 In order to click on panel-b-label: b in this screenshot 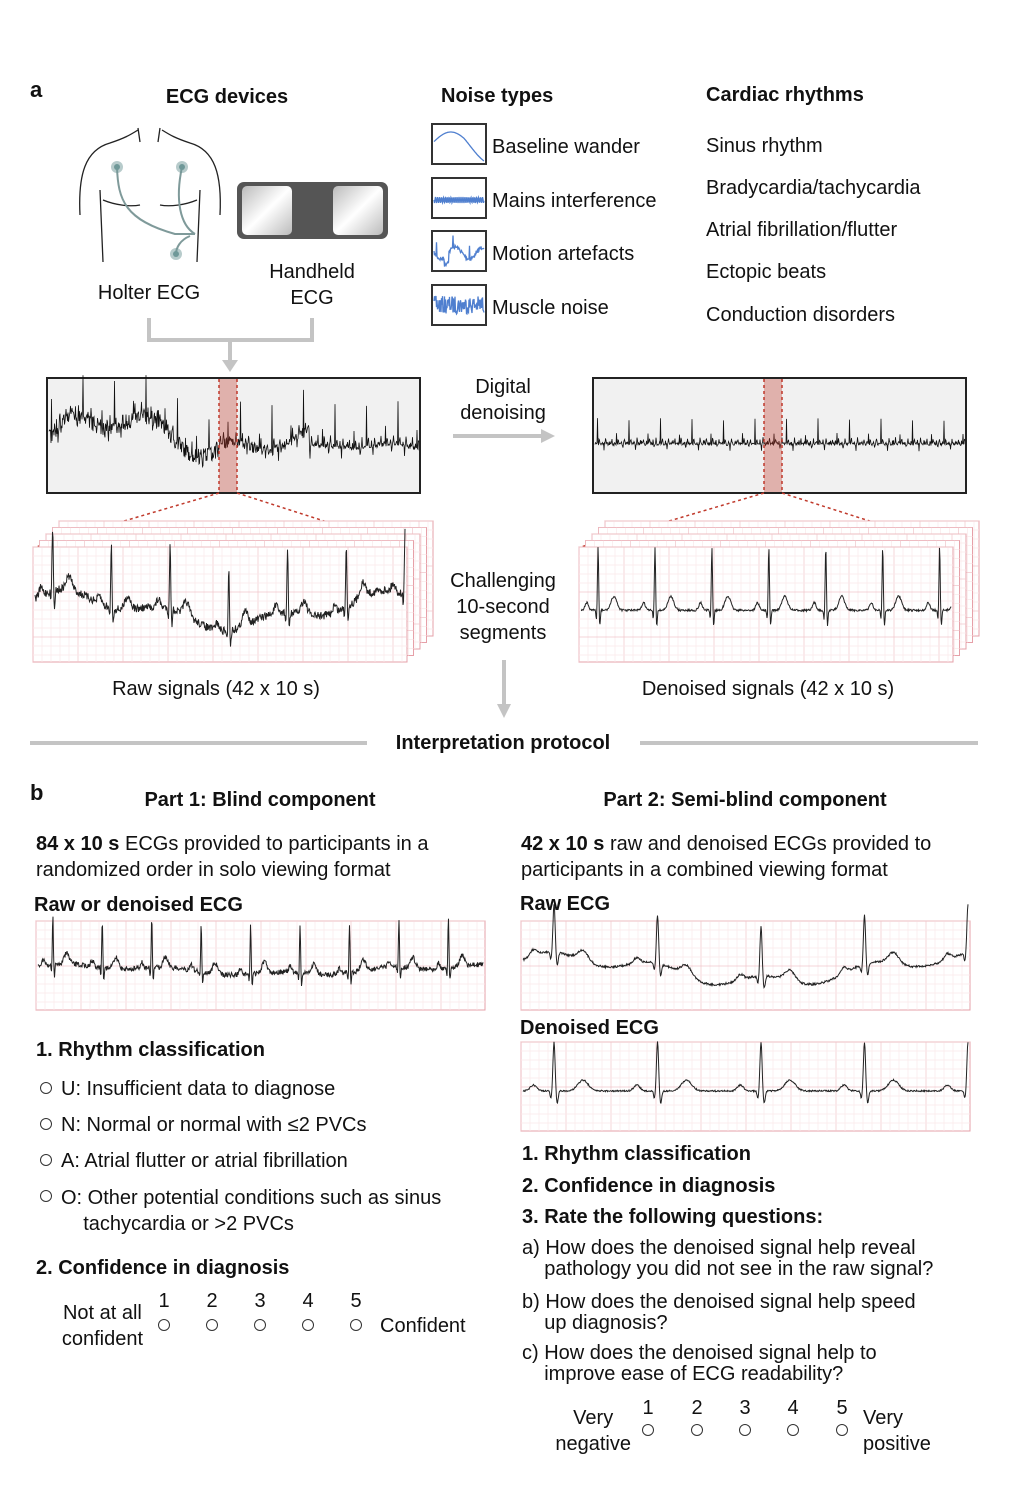, I will do `click(37, 792)`.